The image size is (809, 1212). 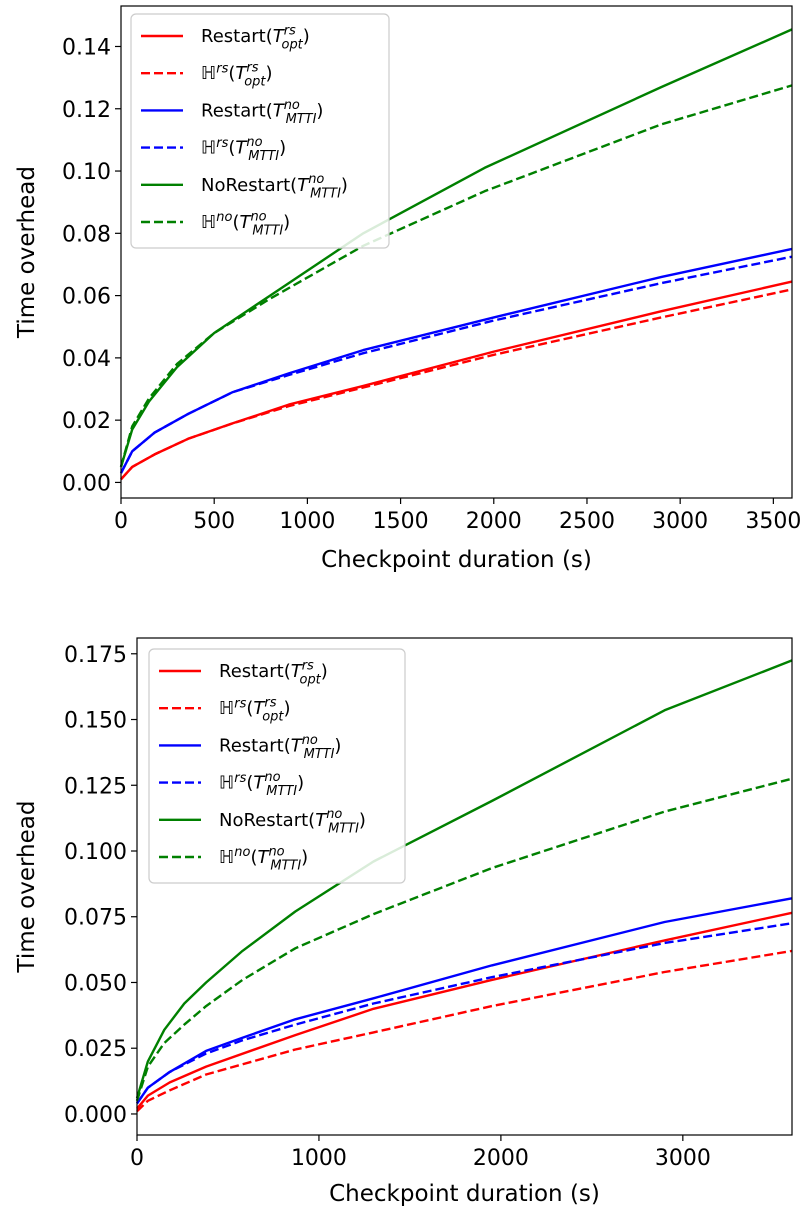 I want to click on x-tick-label: 500, so click(x=214, y=521).